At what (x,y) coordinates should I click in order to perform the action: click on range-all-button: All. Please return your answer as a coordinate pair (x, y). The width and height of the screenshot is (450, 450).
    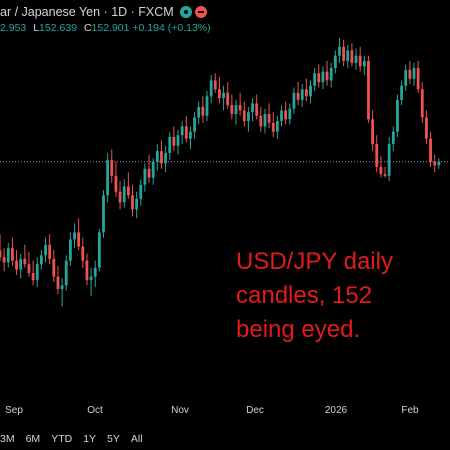
    Looking at the image, I should click on (136, 439).